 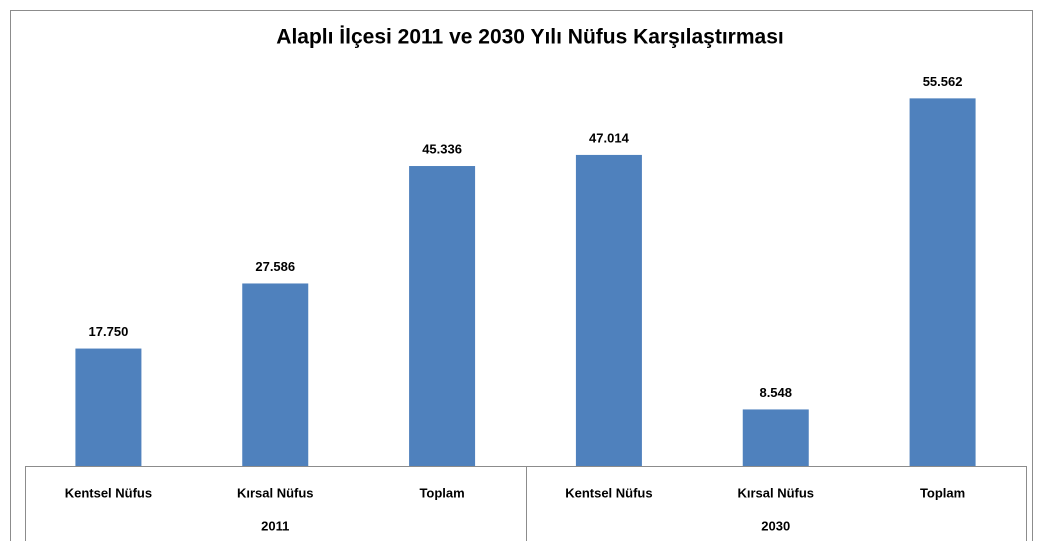 I want to click on group-label: 2030, so click(x=775, y=525).